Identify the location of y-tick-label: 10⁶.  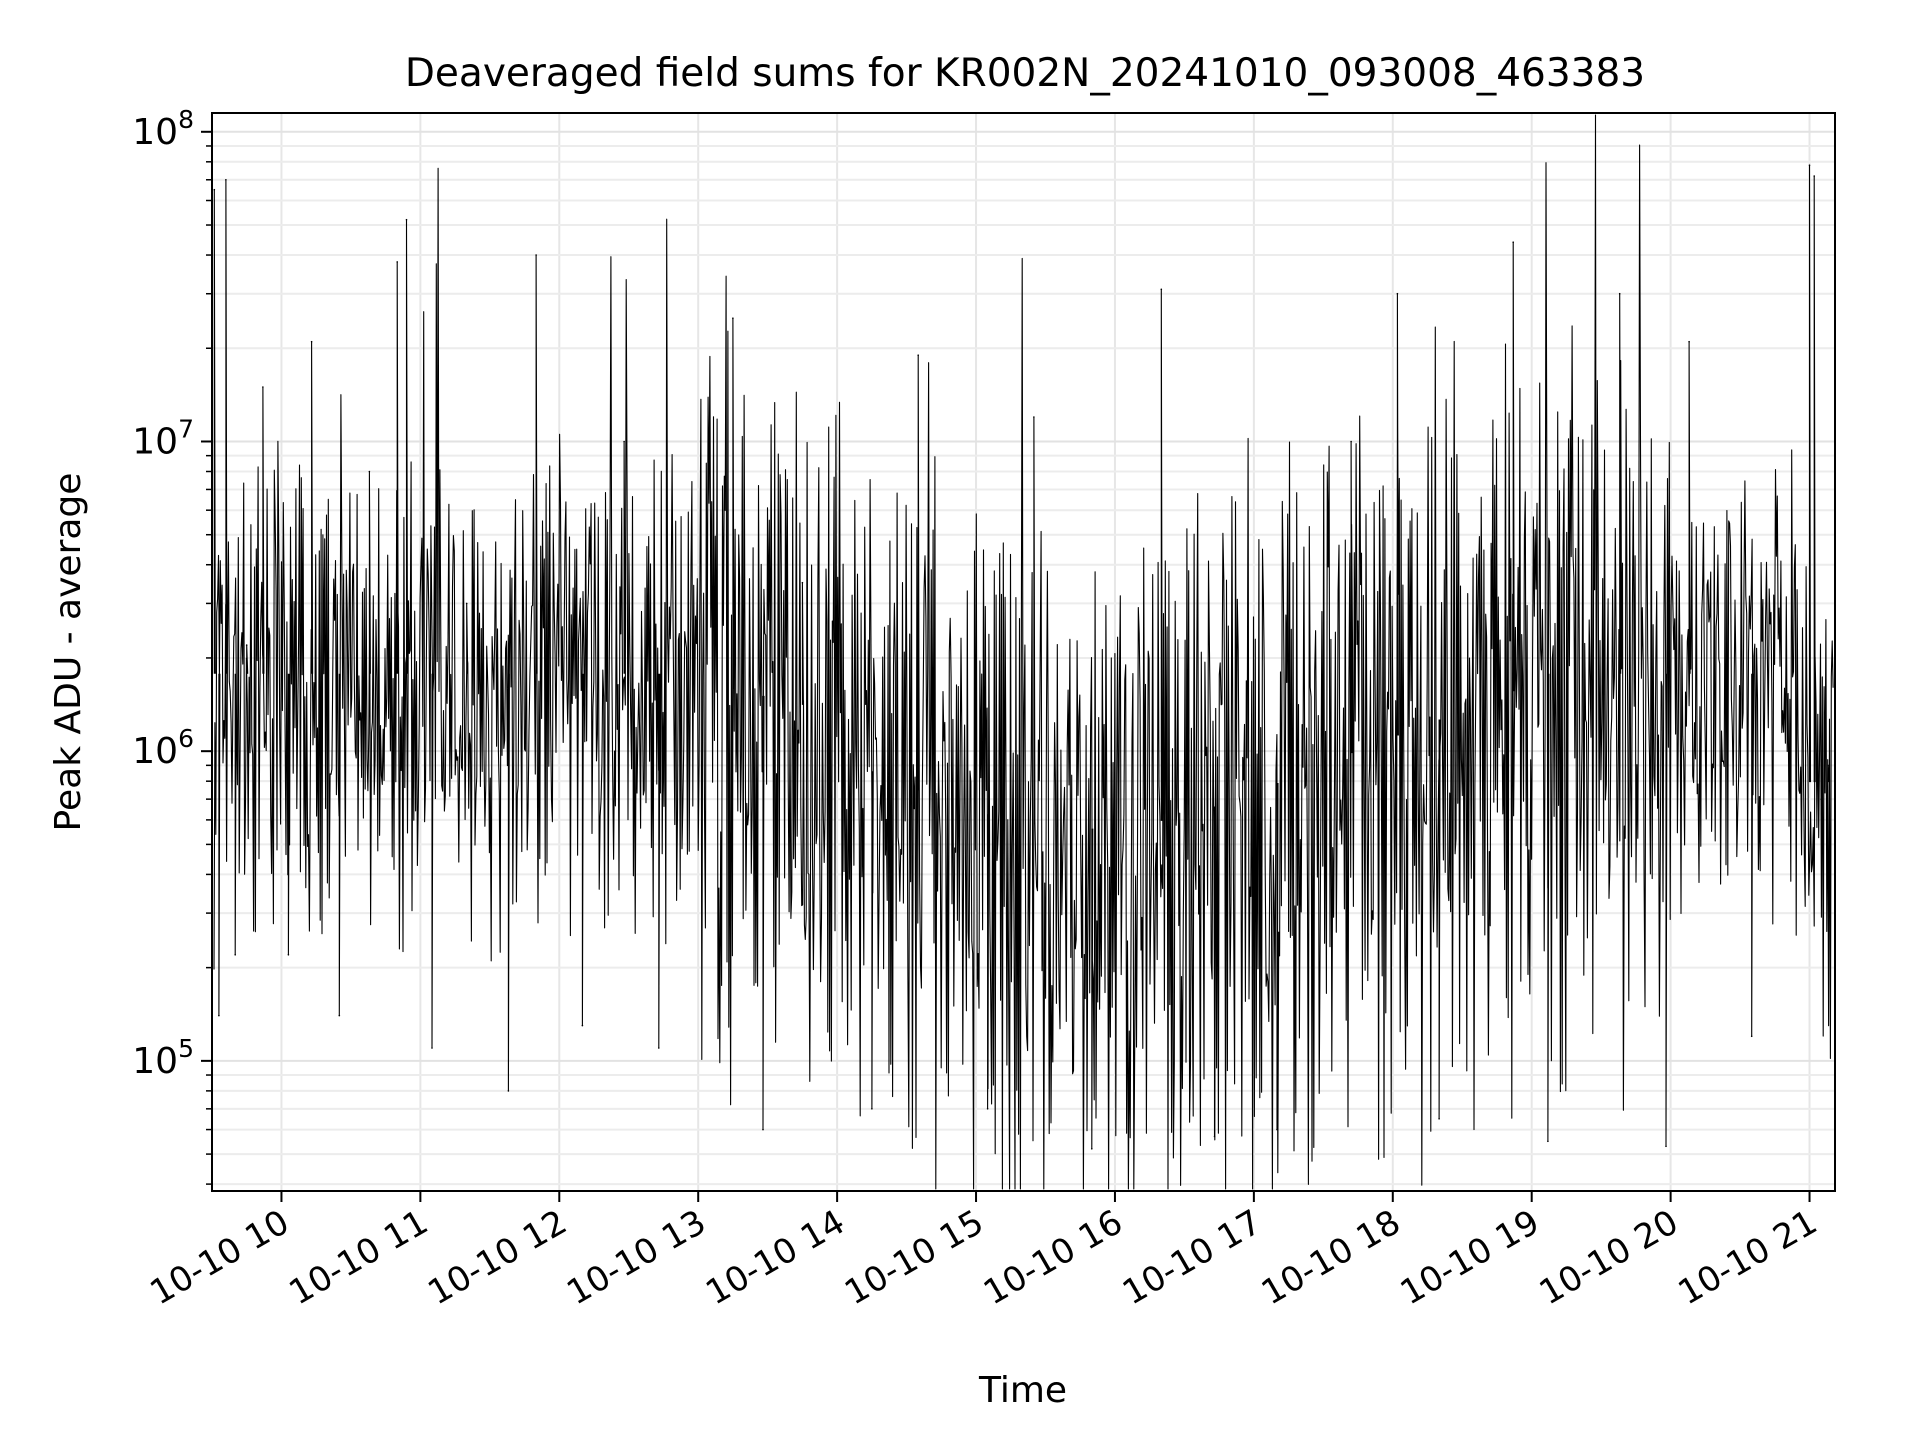
(163, 748).